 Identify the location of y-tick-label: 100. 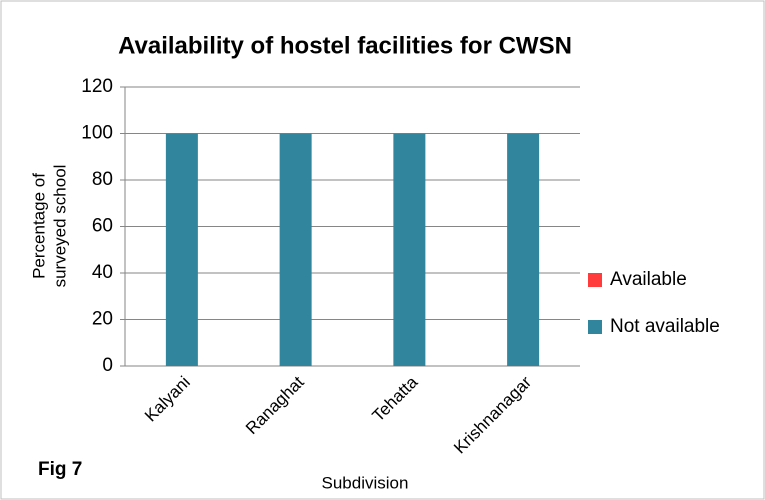
(97, 133).